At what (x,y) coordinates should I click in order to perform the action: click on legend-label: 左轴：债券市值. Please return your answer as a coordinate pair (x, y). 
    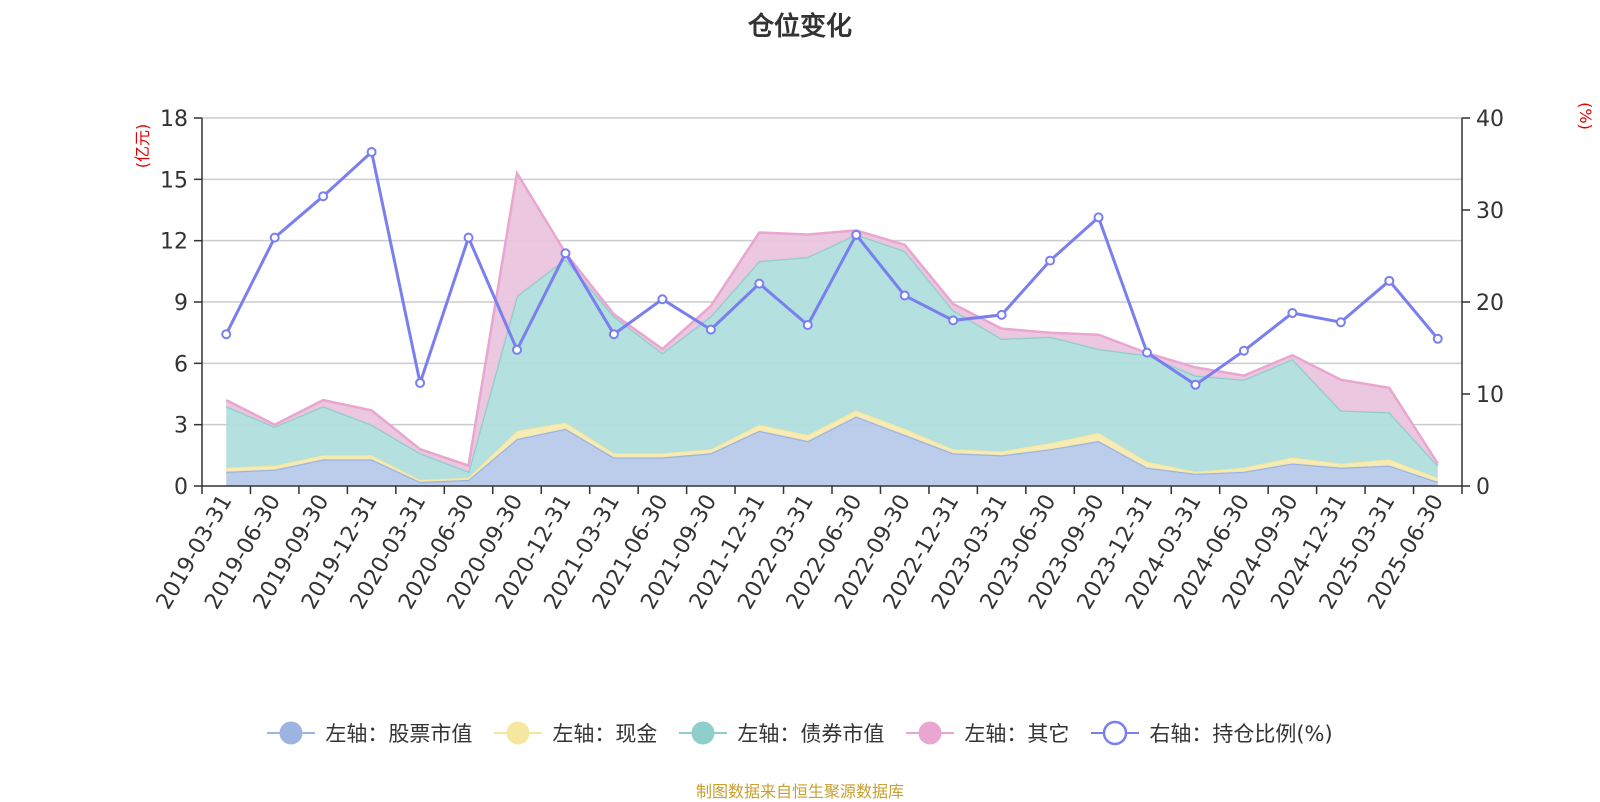
    Looking at the image, I should click on (811, 734).